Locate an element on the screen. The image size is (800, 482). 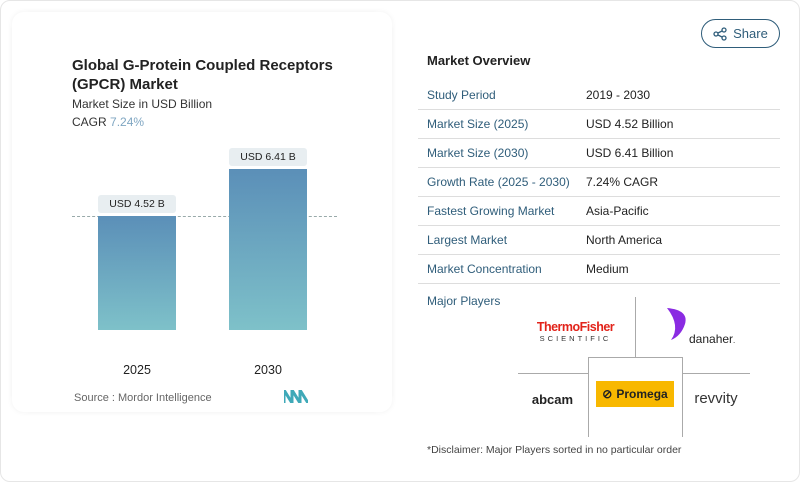
row-value: Asia-Pacific is located at coordinates (617, 211).